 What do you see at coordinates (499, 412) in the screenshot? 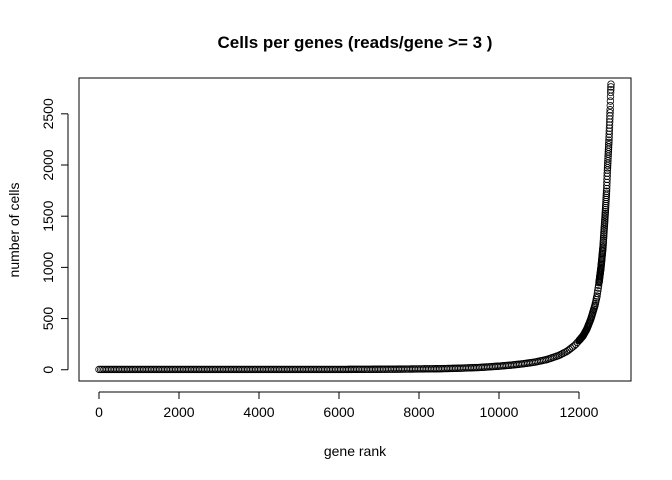
I see `x-tick-label: 10000` at bounding box center [499, 412].